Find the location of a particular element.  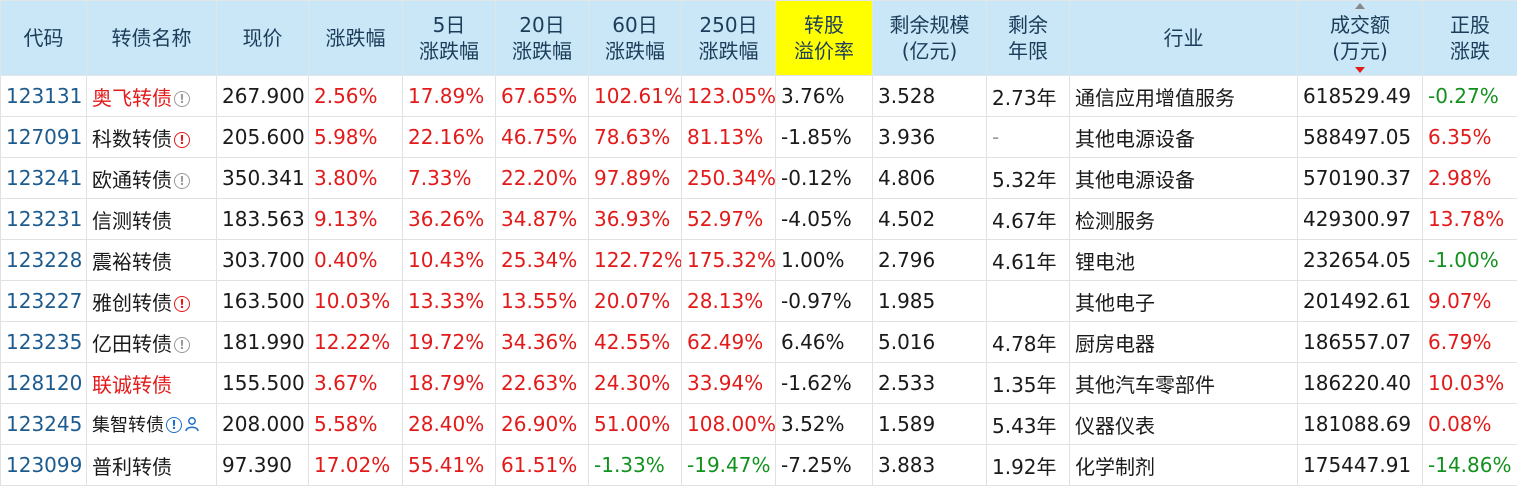

cell-code: 123245 is located at coordinates (43, 424).